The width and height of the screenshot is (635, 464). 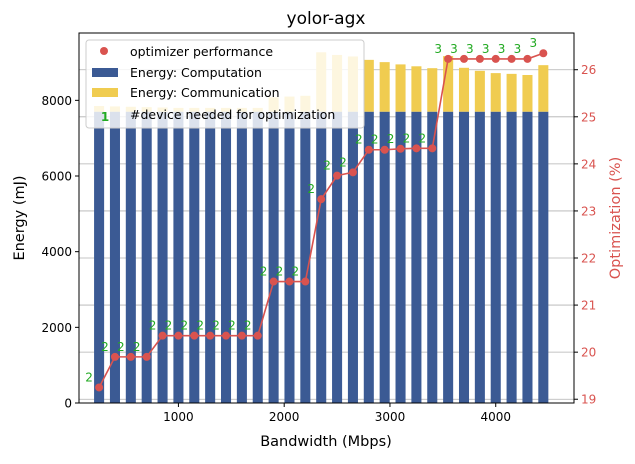 I want to click on y2-tick-label: 22, so click(x=588, y=259).